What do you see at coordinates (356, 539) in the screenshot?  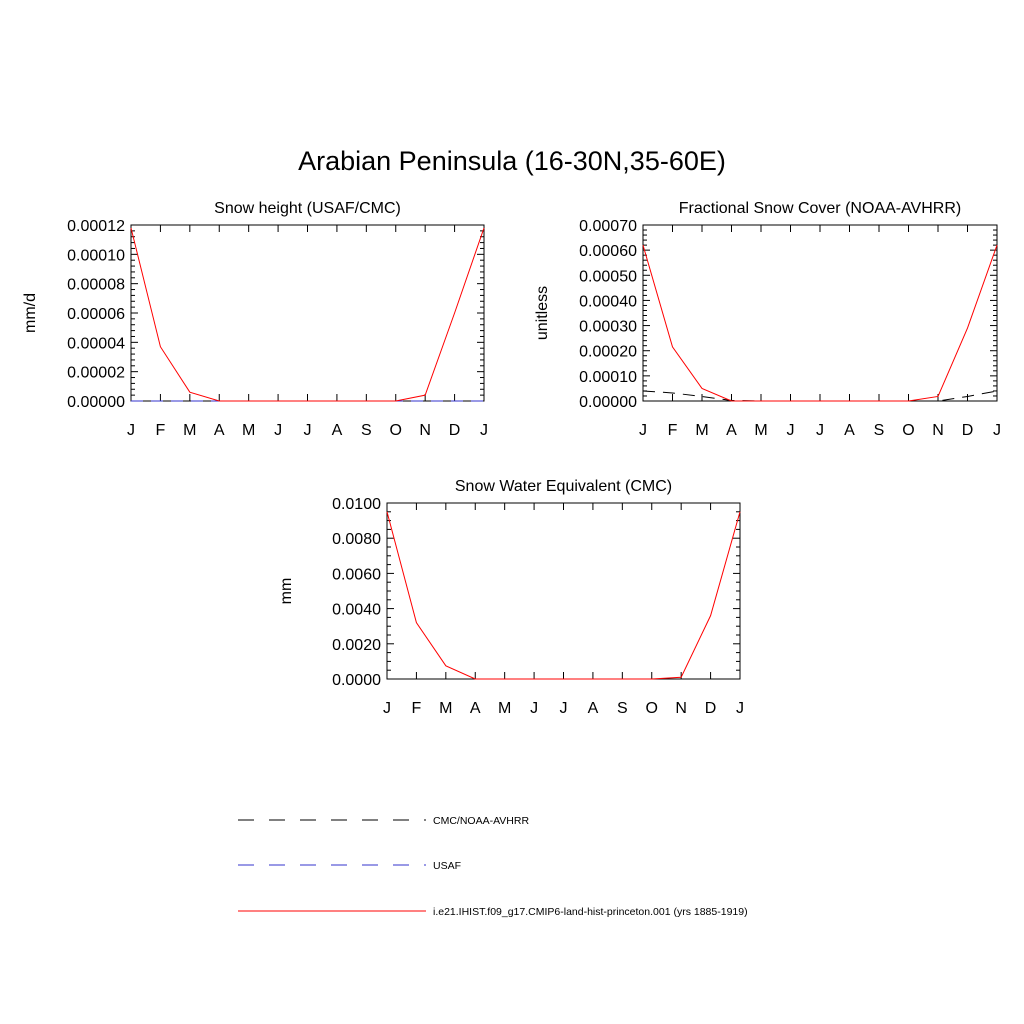 I see `y-tick-label: 0.0080` at bounding box center [356, 539].